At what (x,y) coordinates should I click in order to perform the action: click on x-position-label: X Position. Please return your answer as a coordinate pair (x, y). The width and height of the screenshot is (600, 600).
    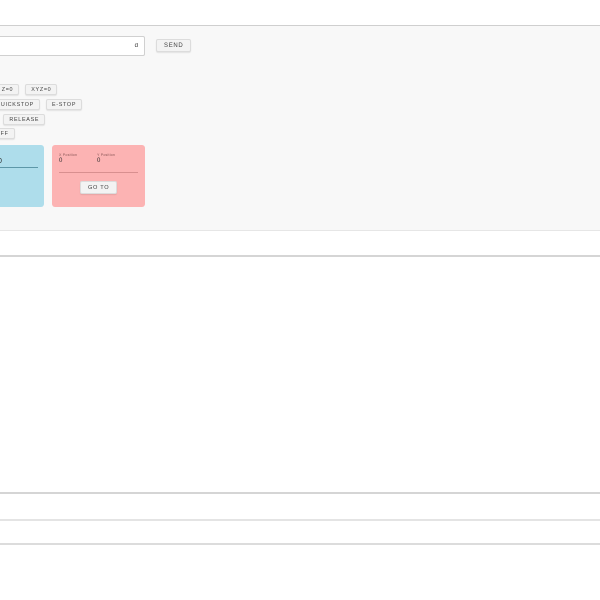
    Looking at the image, I should click on (68, 155).